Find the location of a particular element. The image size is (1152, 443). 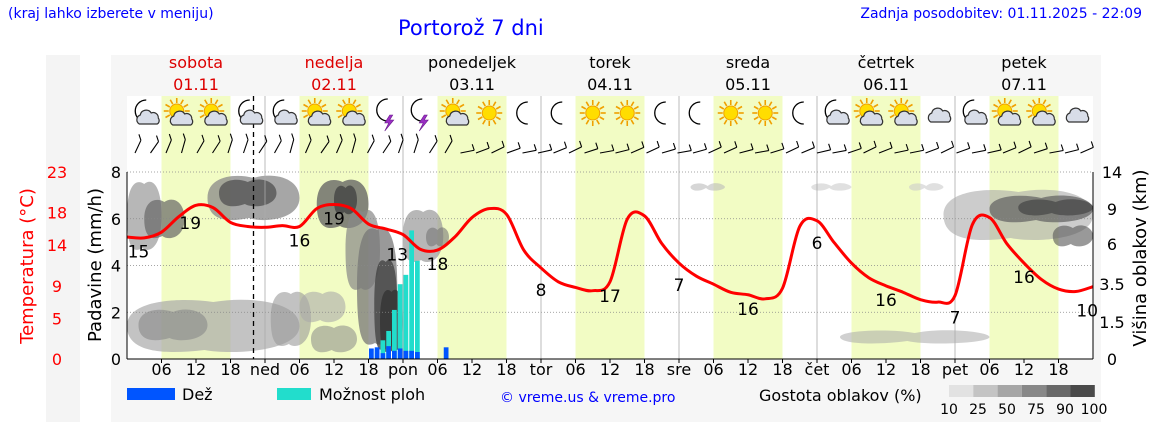

temp-tick-label: 5 is located at coordinates (57, 318).